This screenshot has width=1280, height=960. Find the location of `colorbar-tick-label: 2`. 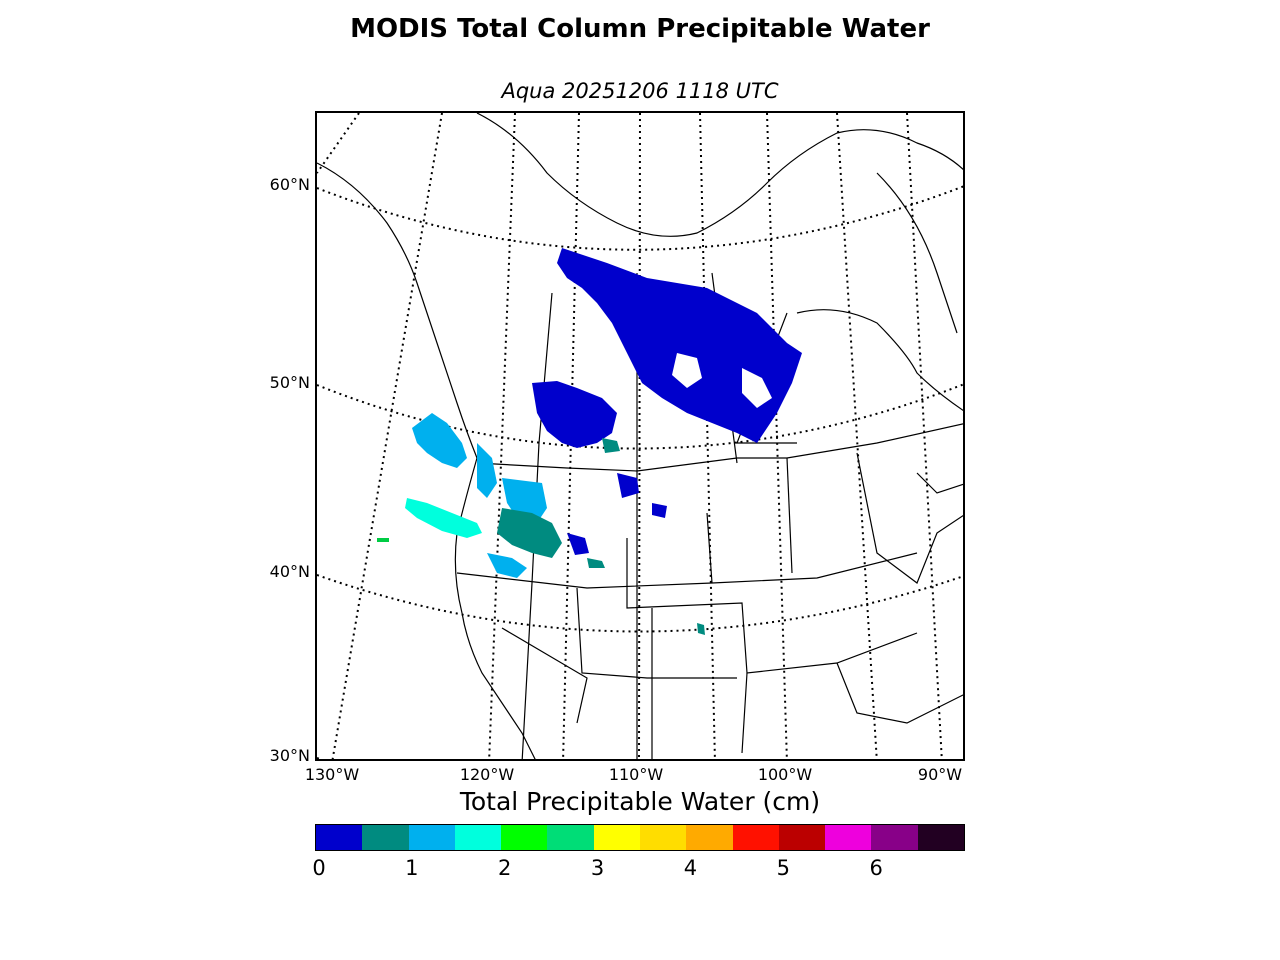

colorbar-tick-label: 2 is located at coordinates (505, 868).